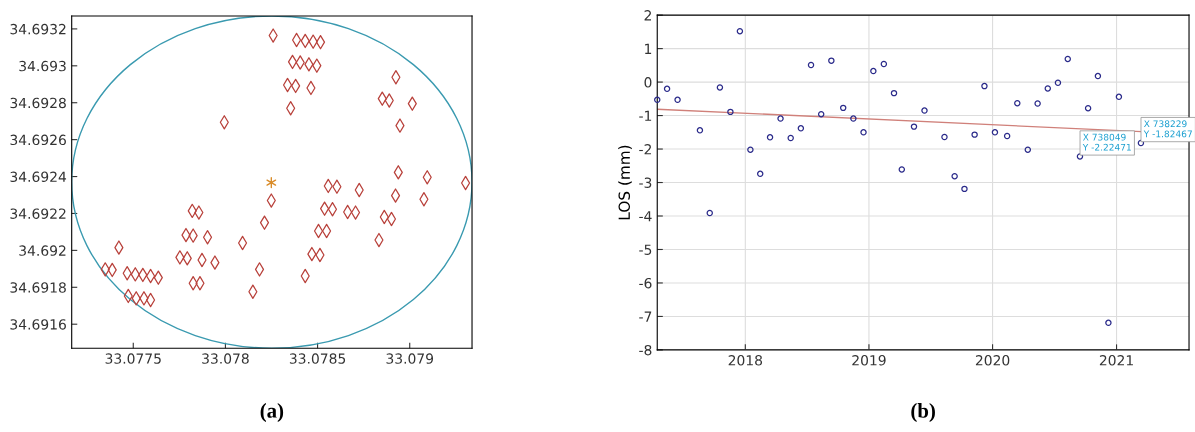  Describe the element at coordinates (645, 115) in the screenshot. I see `y-tick-label: -1` at that location.